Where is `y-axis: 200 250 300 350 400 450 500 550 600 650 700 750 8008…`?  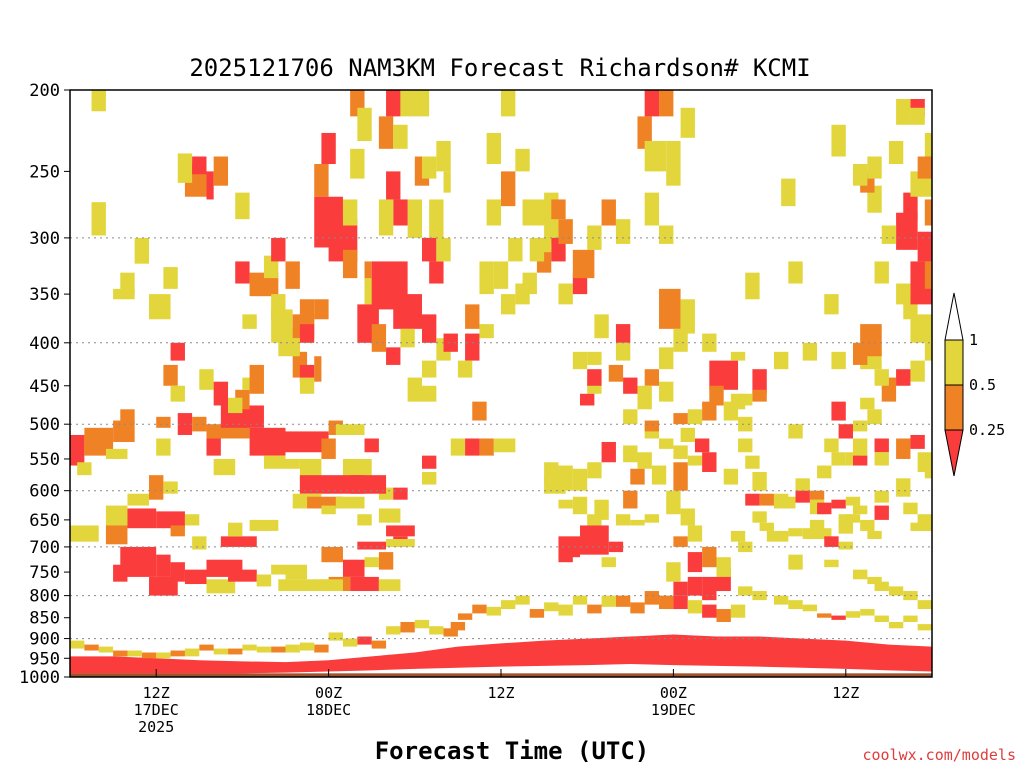
y-axis: 200 250 300 350 400 450 500 550 600 650 700 750 8008… is located at coordinates (44, 384).